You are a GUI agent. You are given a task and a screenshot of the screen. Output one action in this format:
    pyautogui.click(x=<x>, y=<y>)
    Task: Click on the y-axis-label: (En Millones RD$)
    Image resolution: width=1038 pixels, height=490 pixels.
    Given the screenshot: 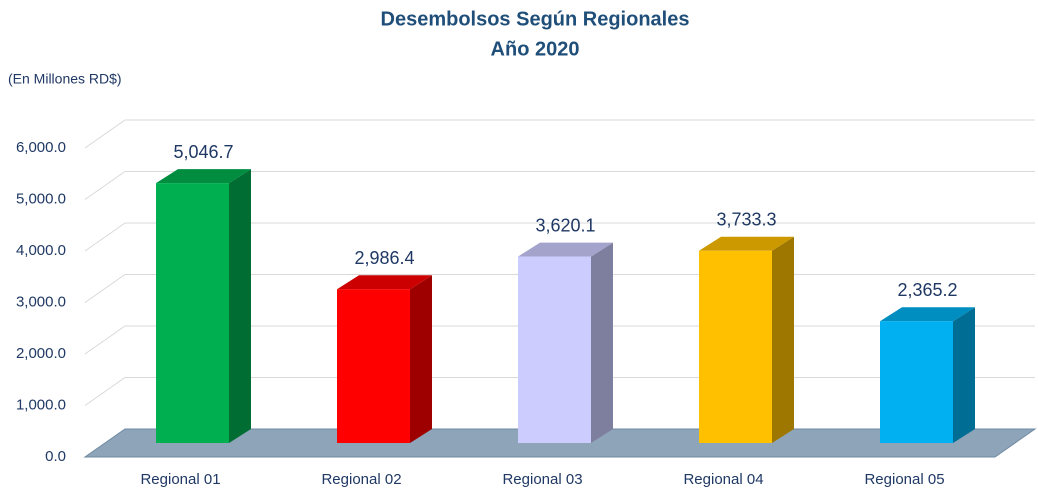 What is the action you would take?
    pyautogui.click(x=65, y=79)
    